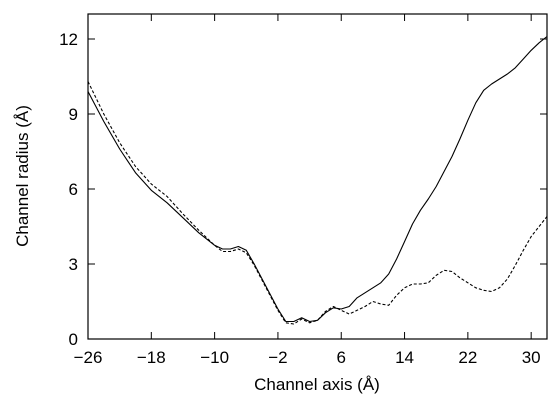 This screenshot has height=401, width=548. I want to click on y-tick-label: 12, so click(68, 39).